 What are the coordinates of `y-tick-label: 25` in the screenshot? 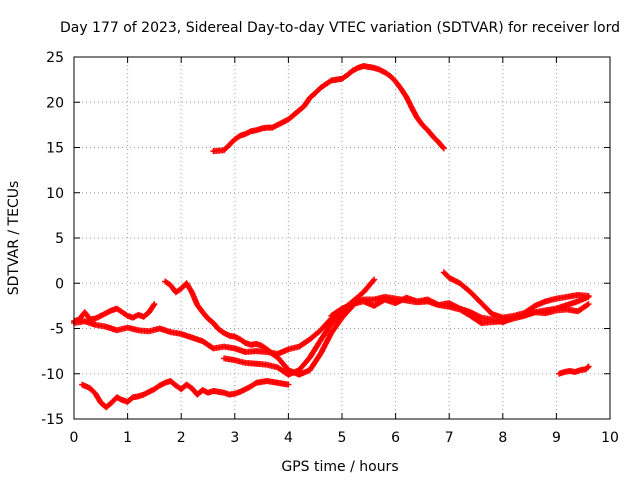 It's located at (55, 58).